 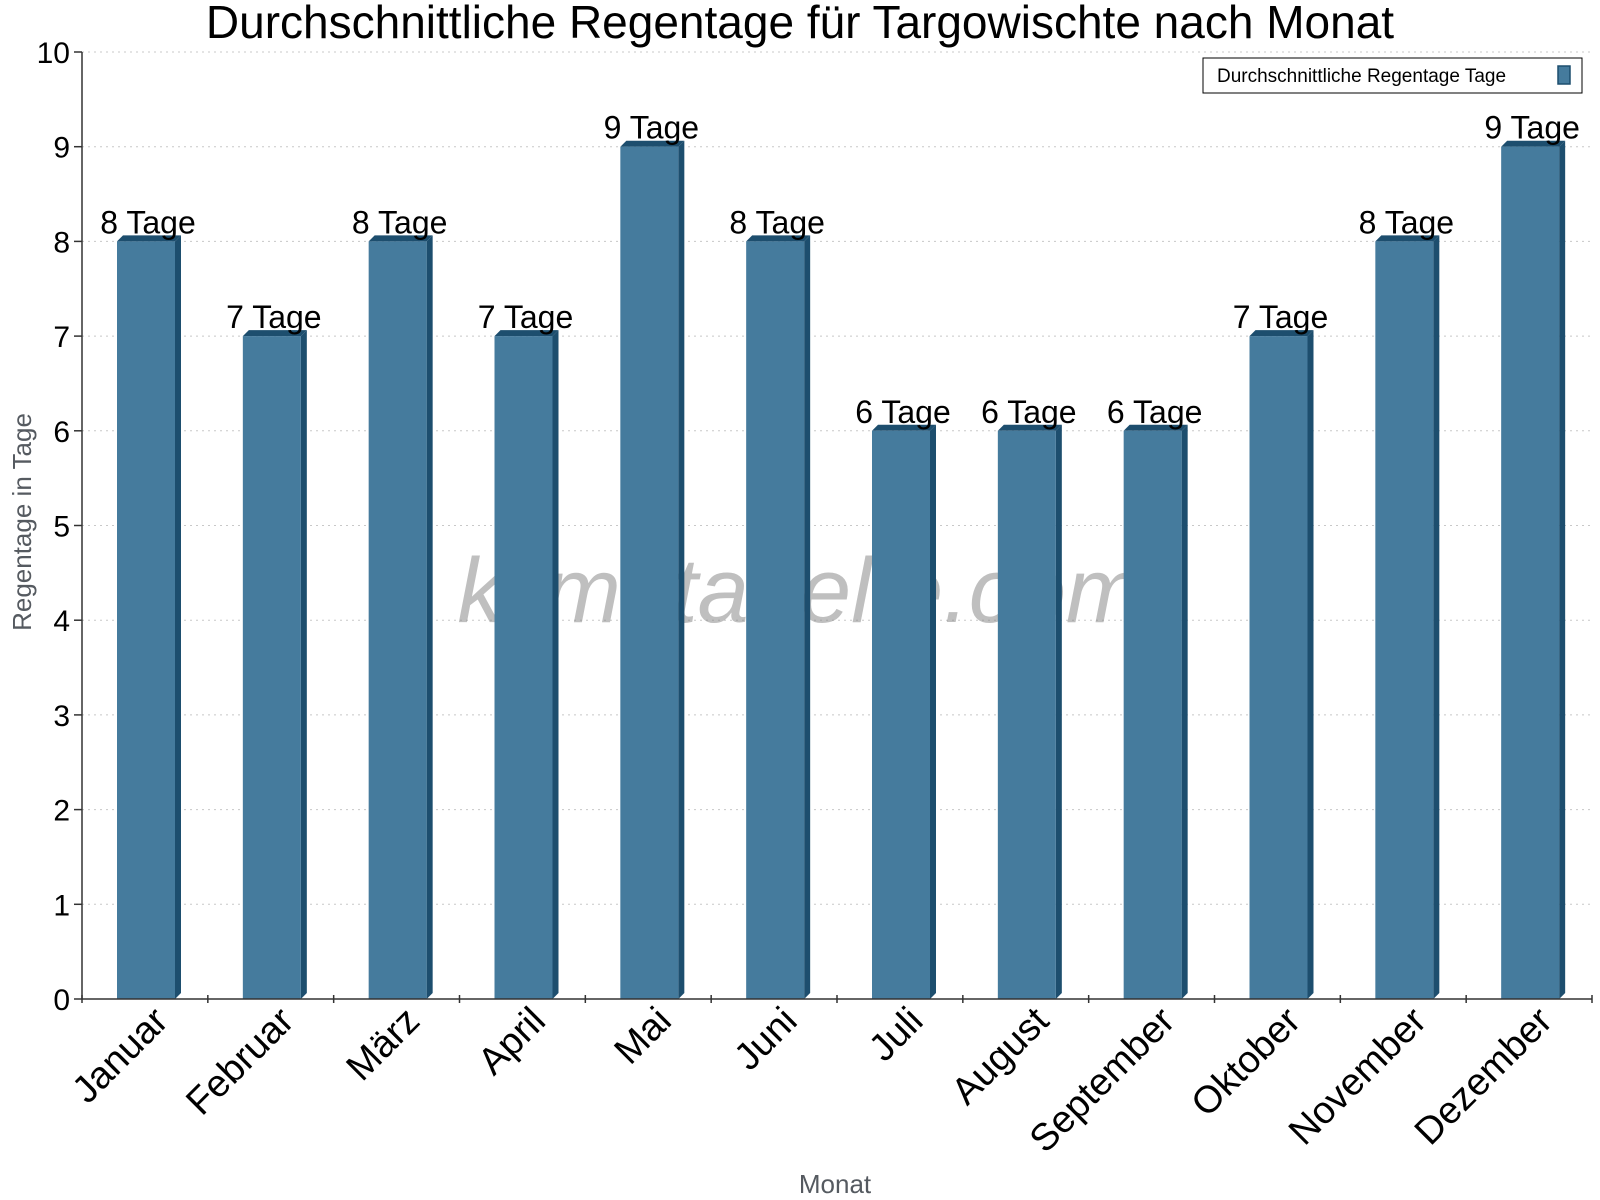 I want to click on y-tick-label: 6, so click(x=61, y=432).